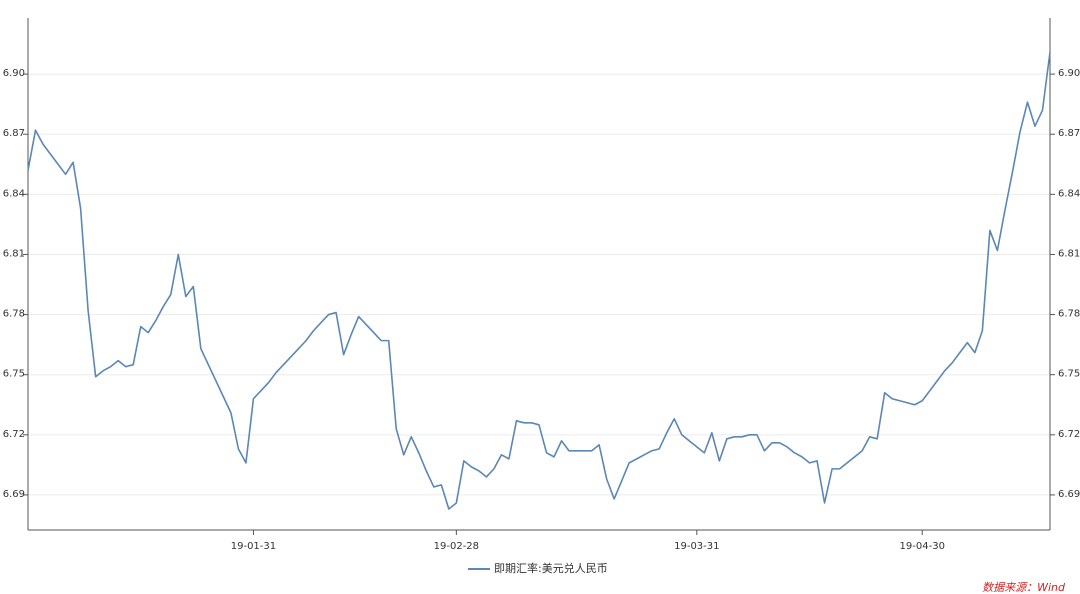  What do you see at coordinates (696, 546) in the screenshot?
I see `x-tick-label: 19-03-31` at bounding box center [696, 546].